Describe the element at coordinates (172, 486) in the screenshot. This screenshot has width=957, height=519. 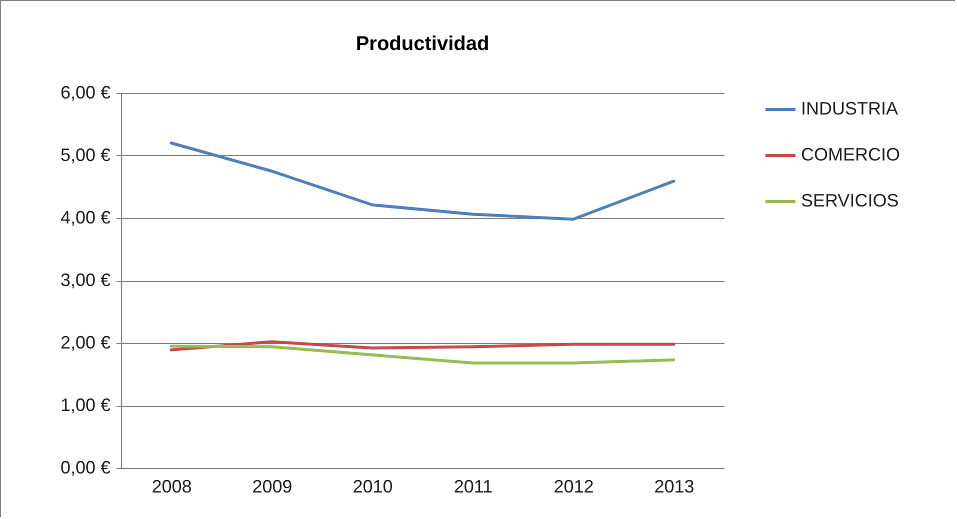
I see `x-tick-label: 2008` at that location.